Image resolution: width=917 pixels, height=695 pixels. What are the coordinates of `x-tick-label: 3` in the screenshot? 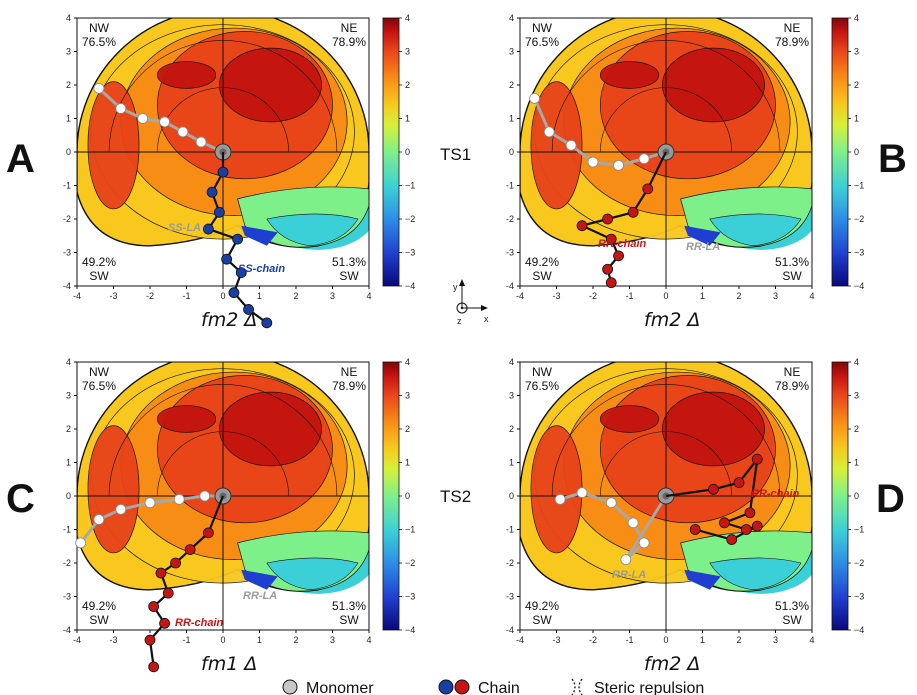 It's located at (332, 296).